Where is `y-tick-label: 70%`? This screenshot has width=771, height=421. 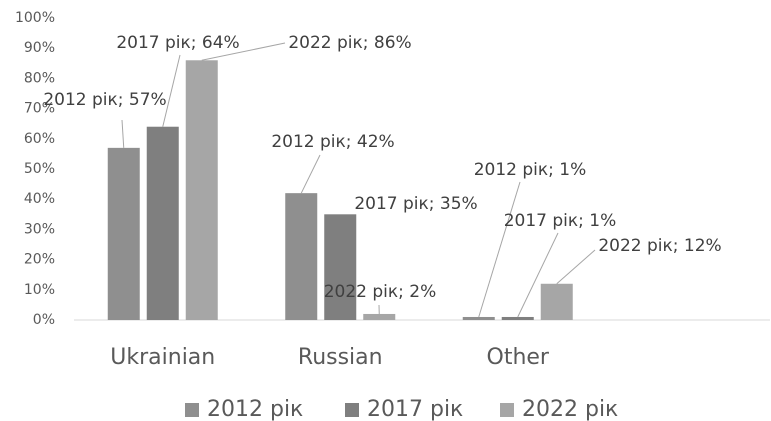 y-tick-label: 70% is located at coordinates (39, 109).